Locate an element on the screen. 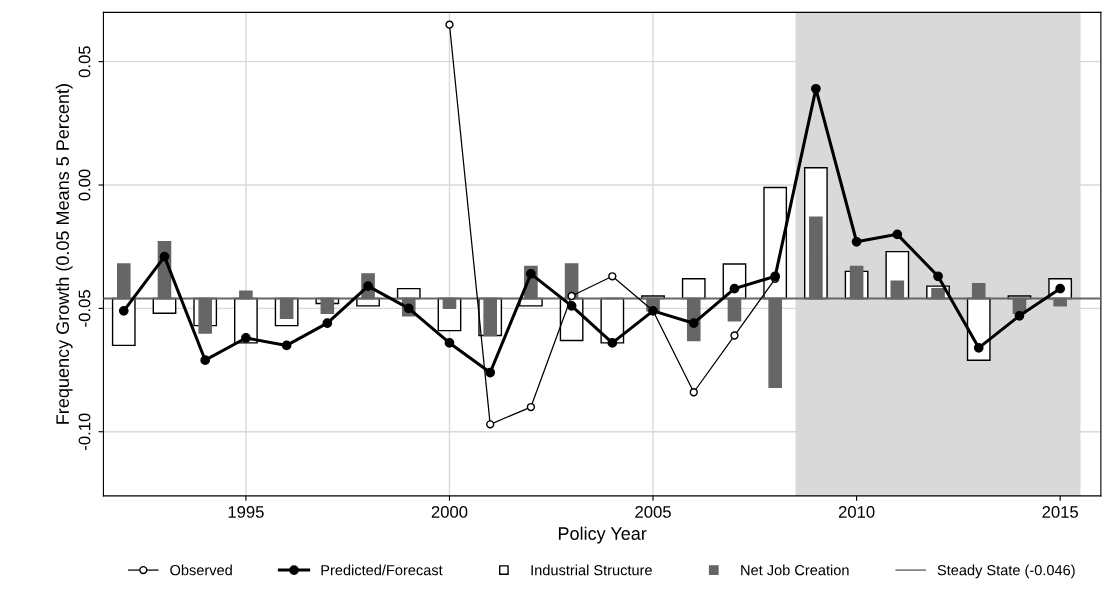  legend-label: Net Job Creation is located at coordinates (795, 570).